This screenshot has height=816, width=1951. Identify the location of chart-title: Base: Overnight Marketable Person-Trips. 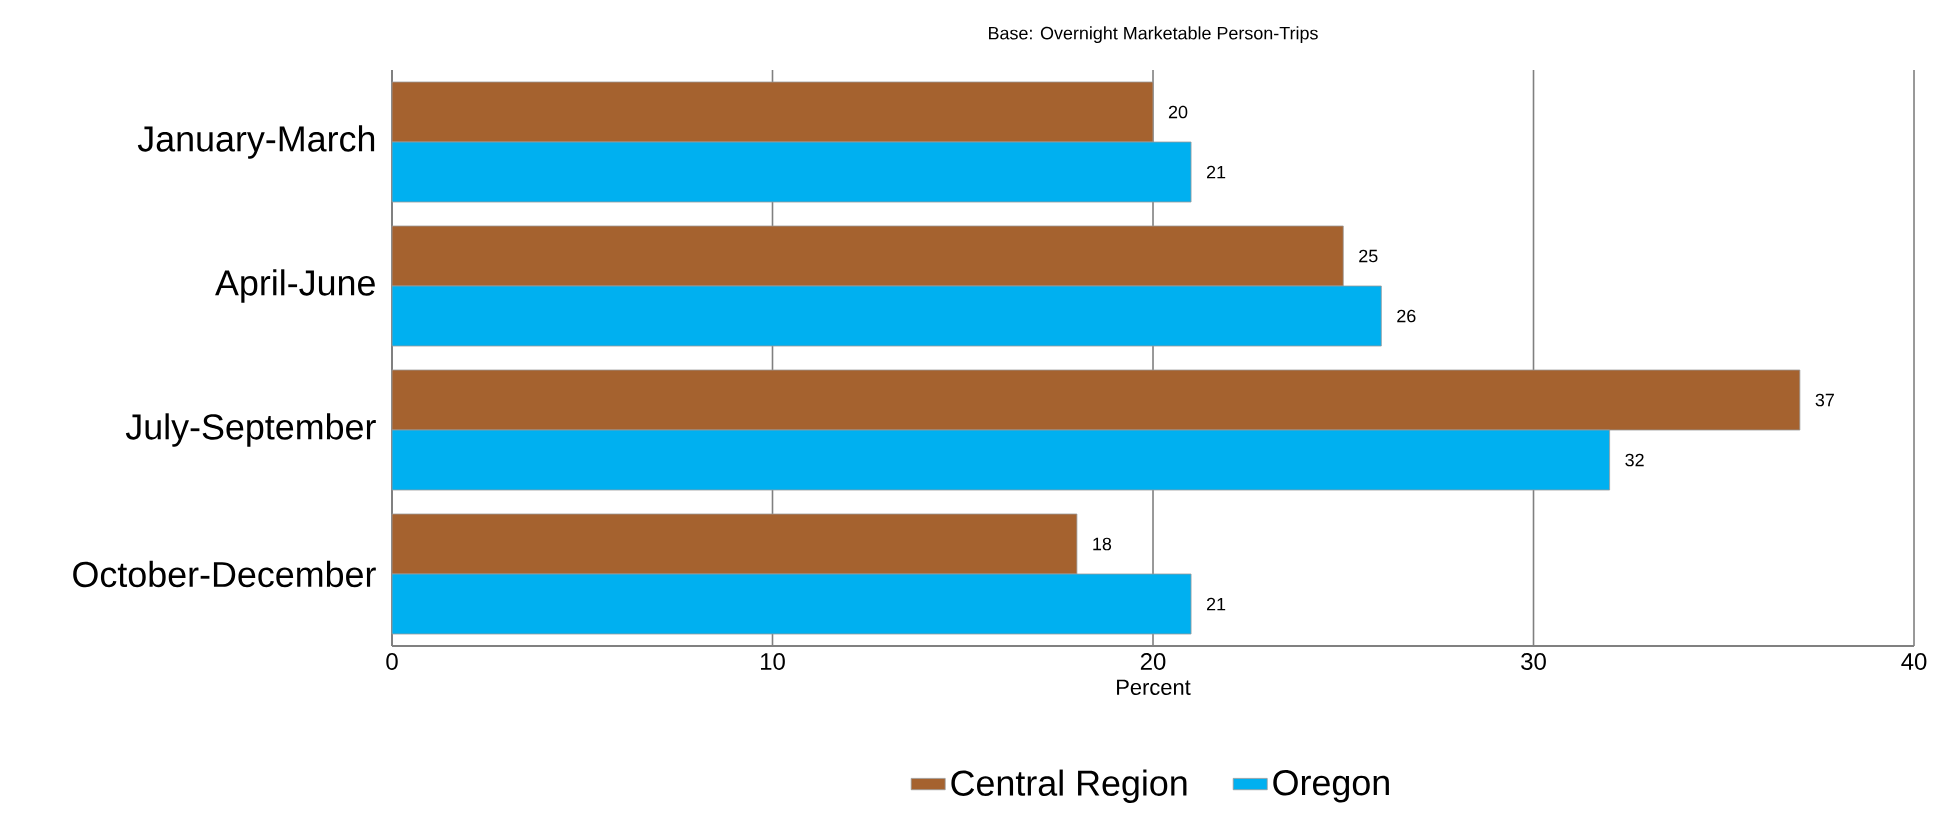
(1153, 35).